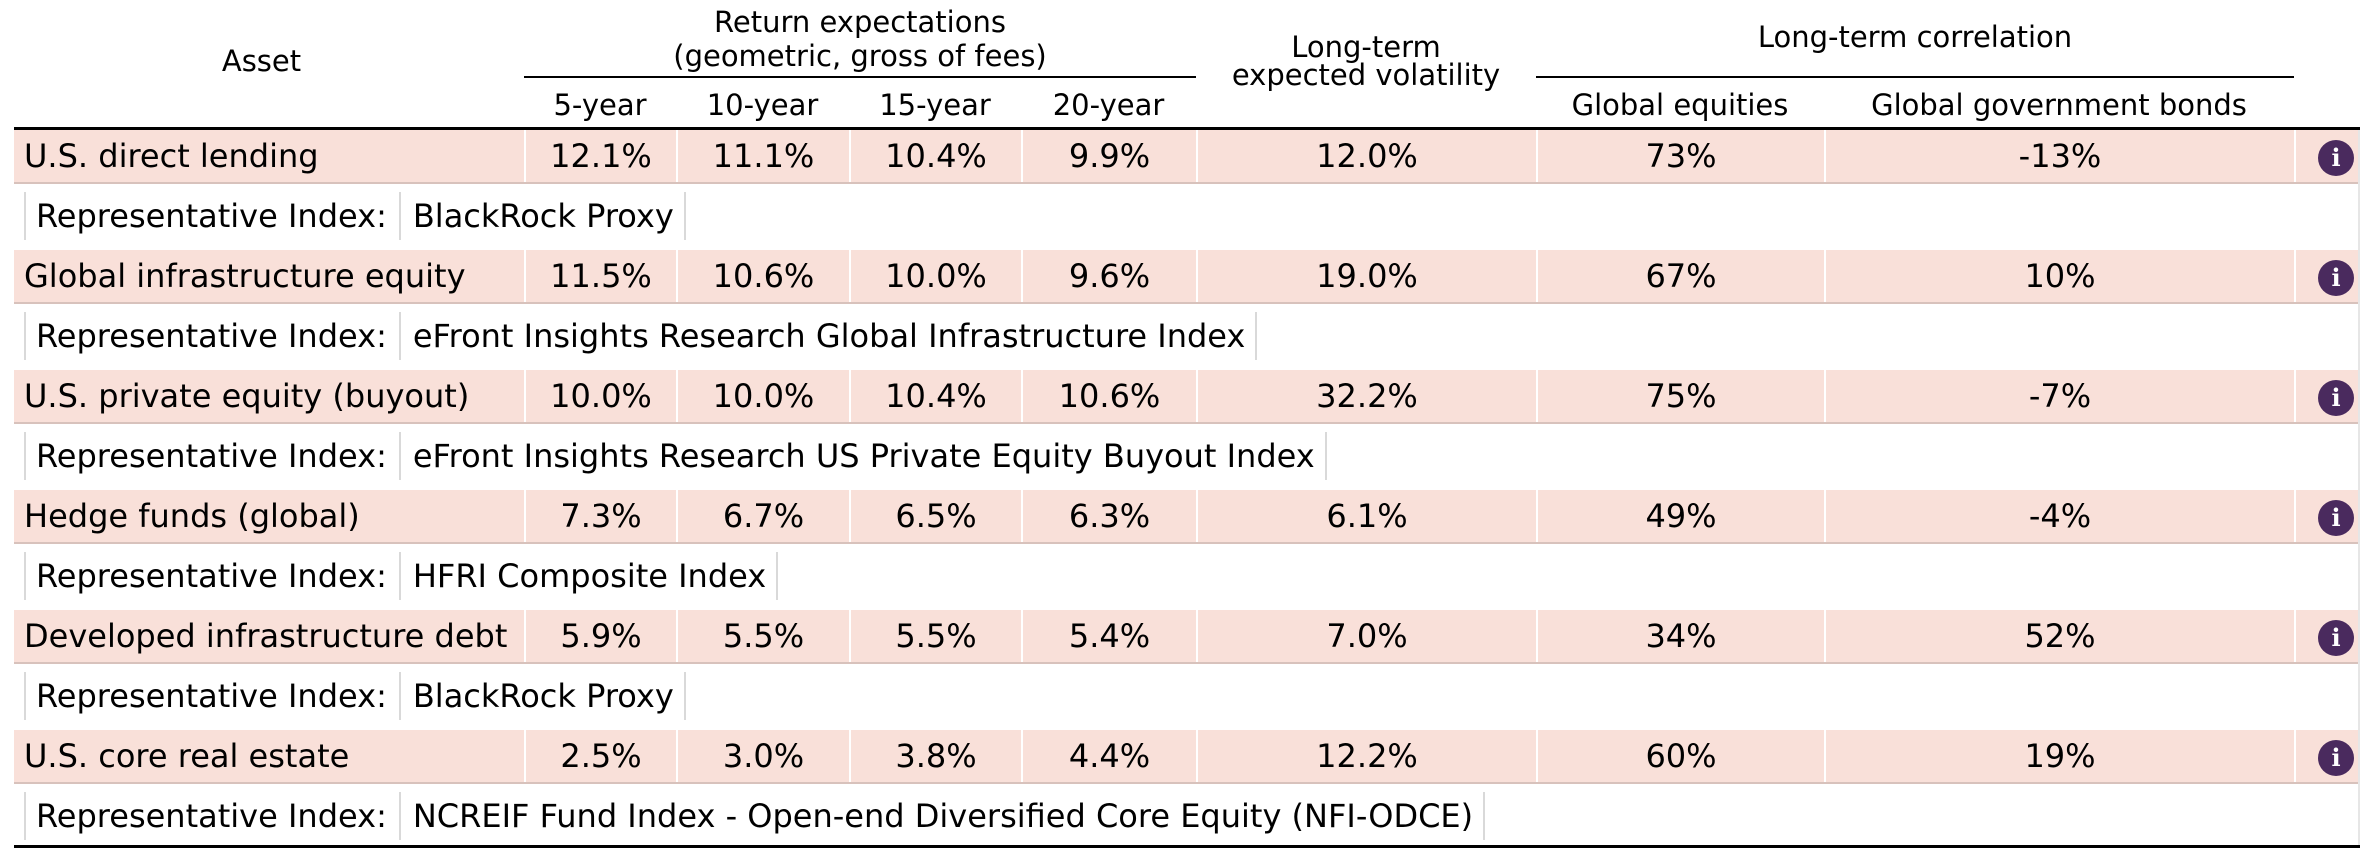 The image size is (2360, 852). What do you see at coordinates (1915, 77) in the screenshot?
I see `correlation-header-rule` at bounding box center [1915, 77].